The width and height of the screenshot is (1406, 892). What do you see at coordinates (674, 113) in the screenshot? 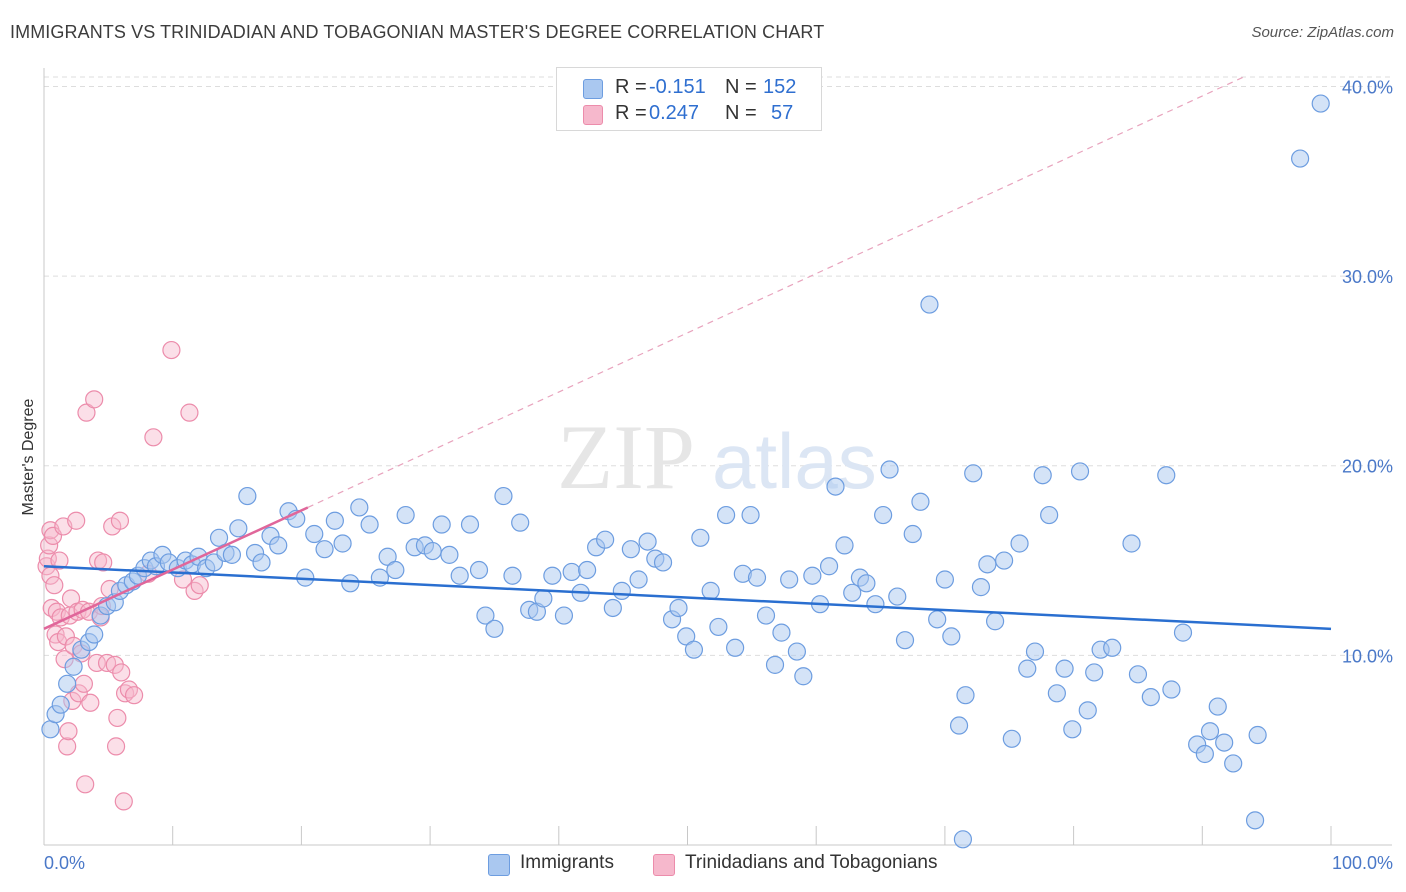
I see `legend-r-value: 0.247` at bounding box center [674, 113].